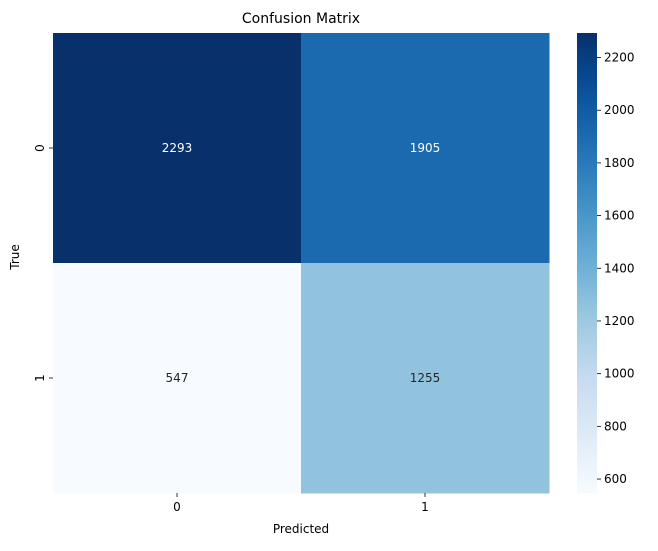  What do you see at coordinates (40, 378) in the screenshot?
I see `y-tick-label-1: 1` at bounding box center [40, 378].